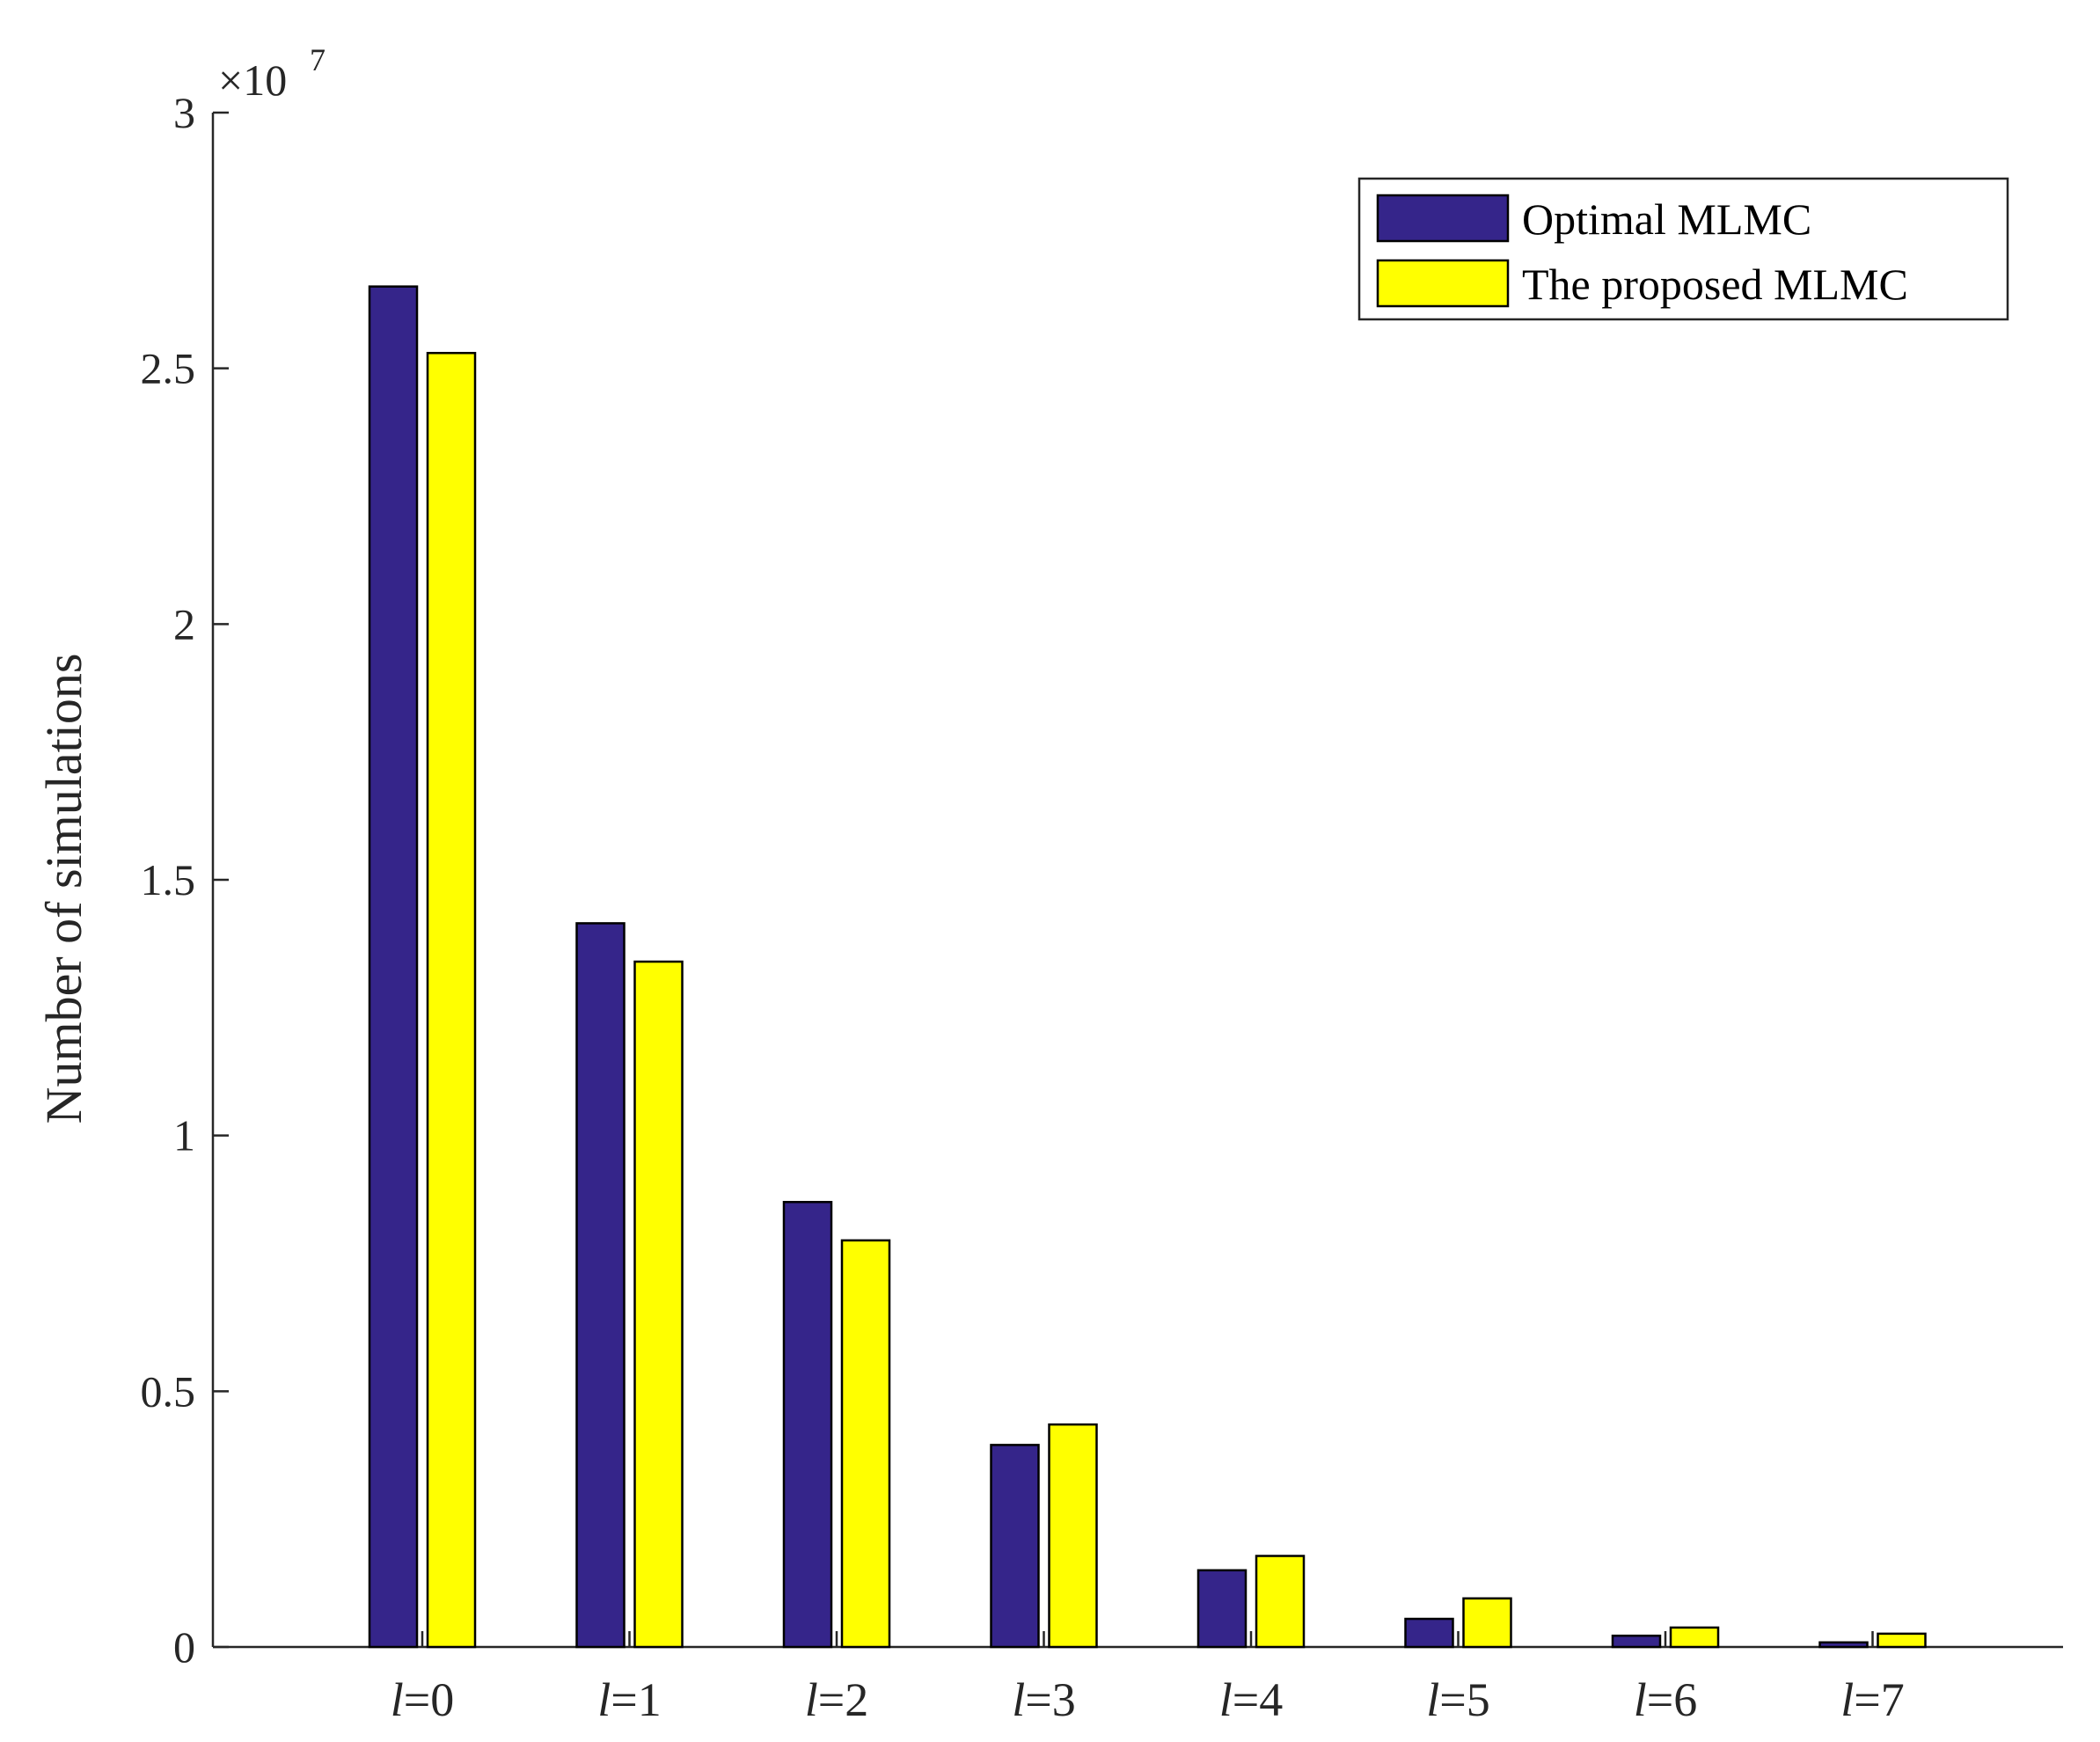 The width and height of the screenshot is (2100, 1742). Describe the element at coordinates (422, 1699) in the screenshot. I see `x-tick-label: l=0` at that location.